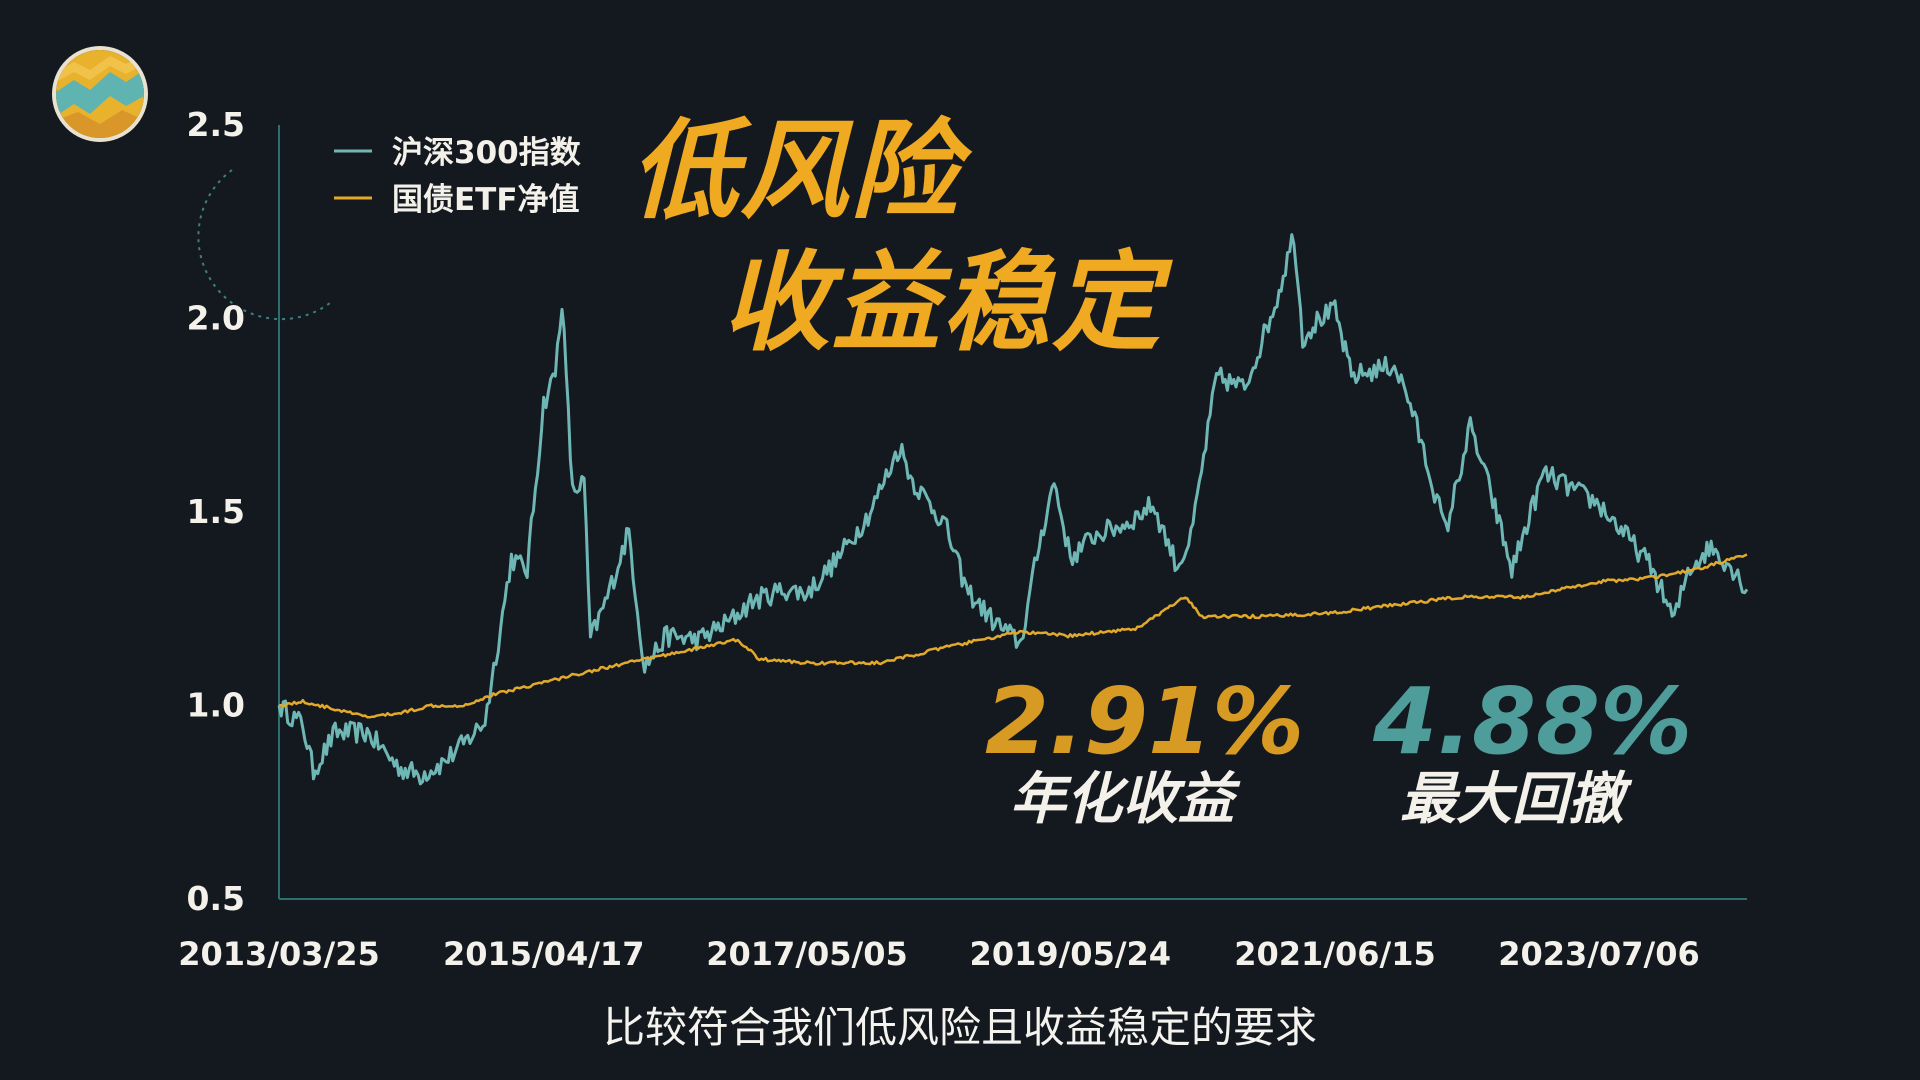  What do you see at coordinates (1013, 636) in the screenshot?
I see `series-line-bond` at bounding box center [1013, 636].